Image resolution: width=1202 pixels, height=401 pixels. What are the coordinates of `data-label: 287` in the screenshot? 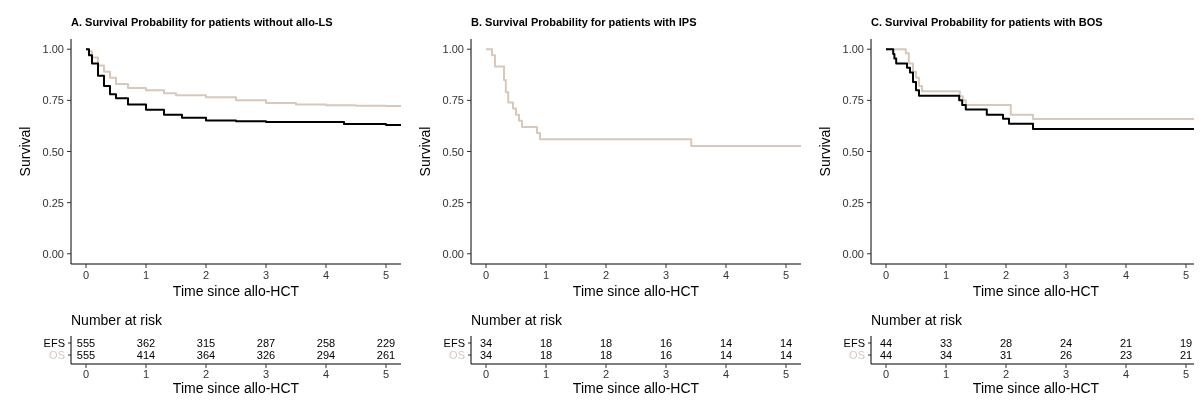 It's located at (266, 343).